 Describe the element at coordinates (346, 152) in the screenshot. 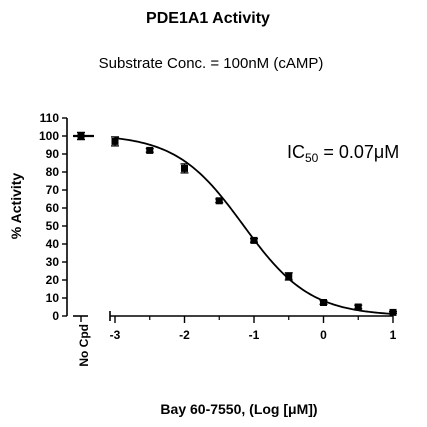

I see `ic50-value: = 0.07` at that location.